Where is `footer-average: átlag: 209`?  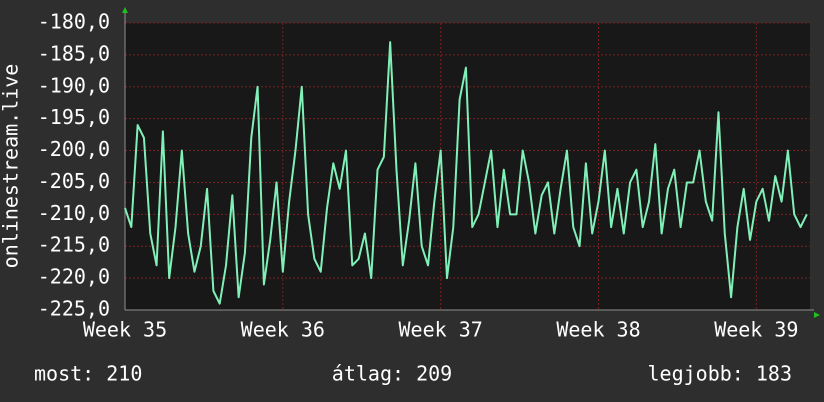 footer-average: átlag: 209 is located at coordinates (392, 374).